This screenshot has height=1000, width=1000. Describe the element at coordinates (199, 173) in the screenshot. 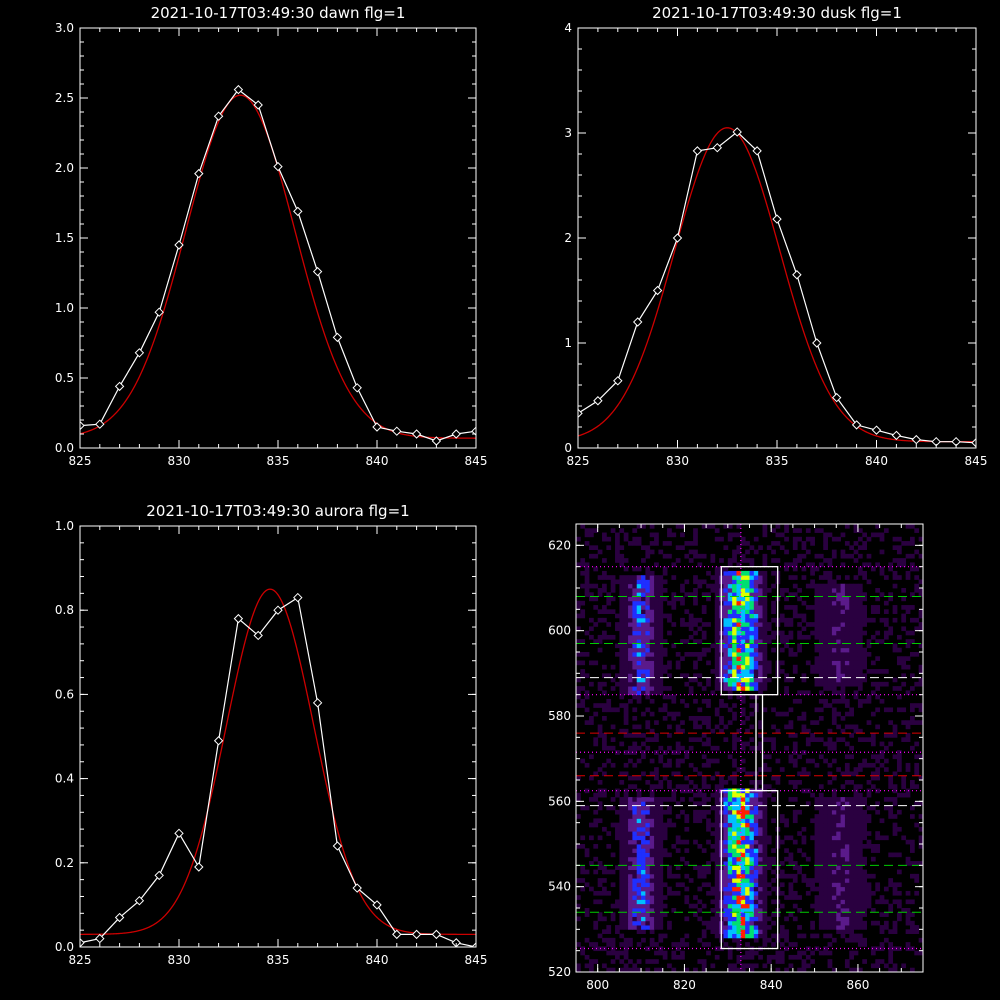

I see `data-point-marker` at that location.